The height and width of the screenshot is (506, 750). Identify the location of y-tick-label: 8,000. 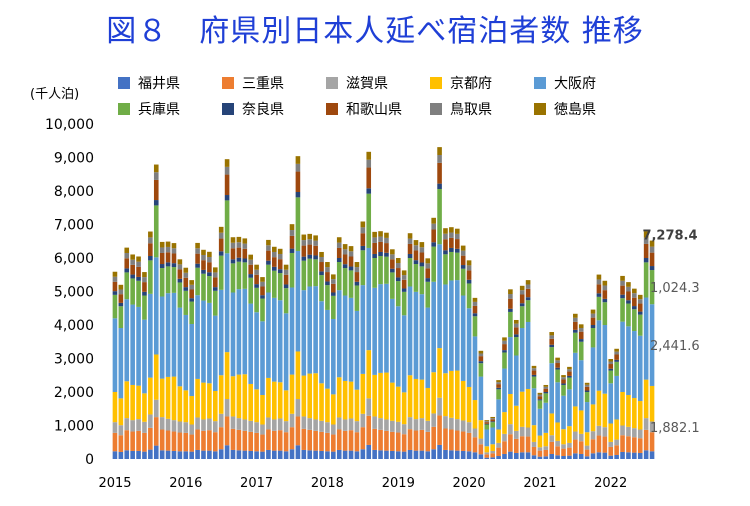
(74, 192).